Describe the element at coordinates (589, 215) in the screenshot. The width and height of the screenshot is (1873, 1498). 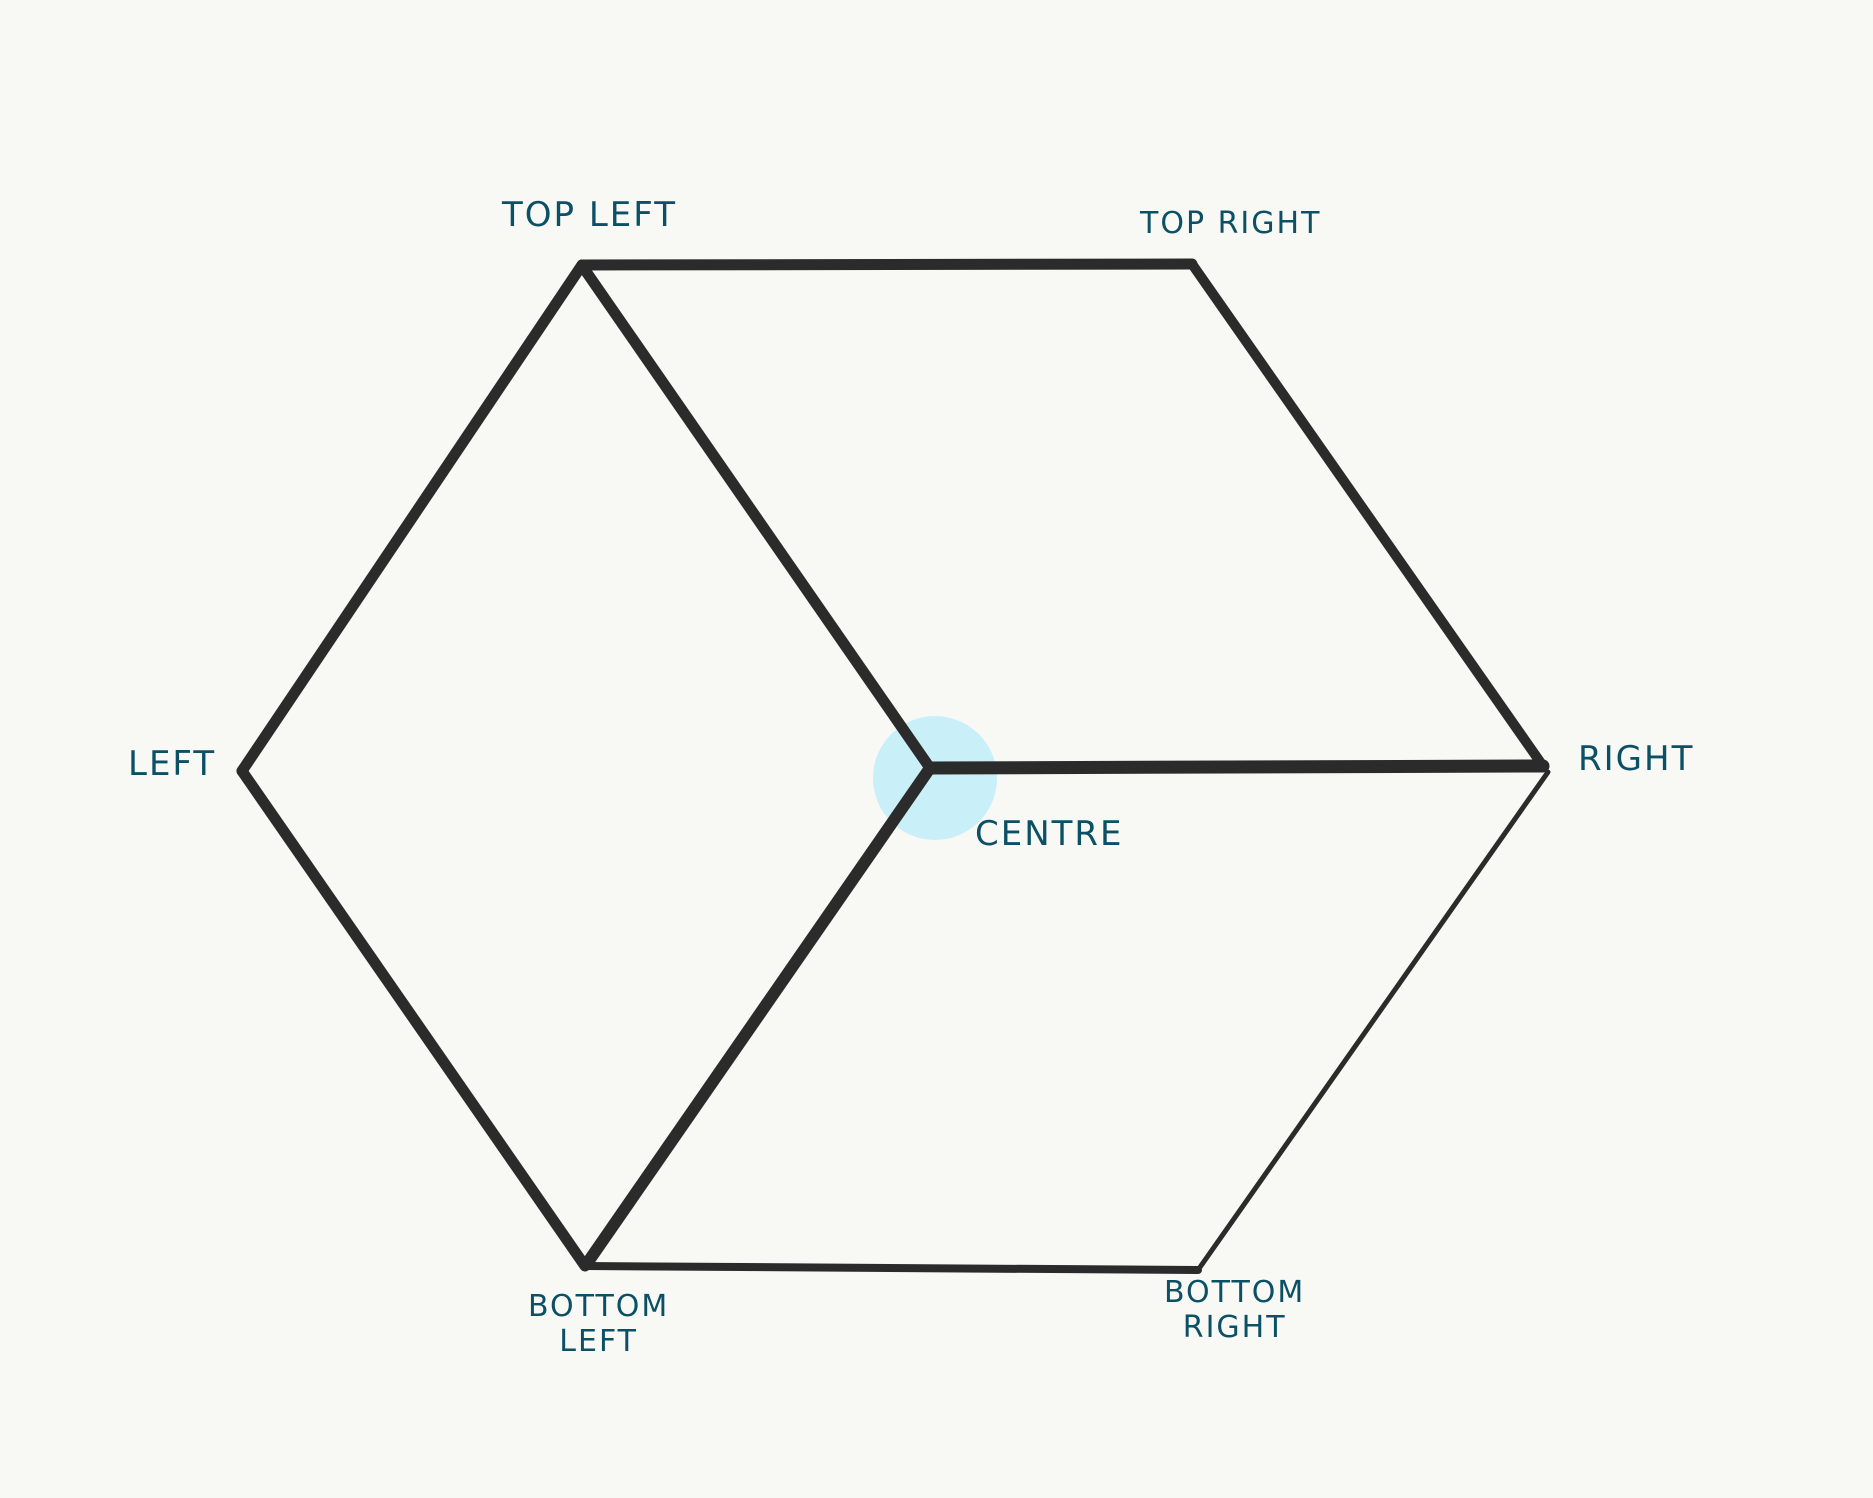
I see `label-top-left: TOP LEFT` at that location.